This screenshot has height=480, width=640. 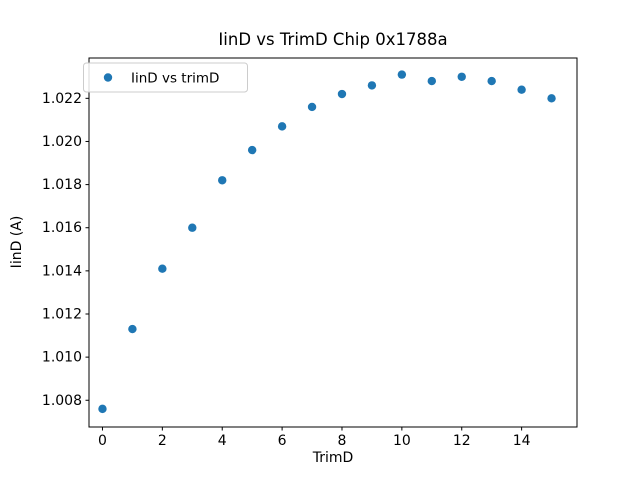 I want to click on legend-marker-icon, so click(x=108, y=77).